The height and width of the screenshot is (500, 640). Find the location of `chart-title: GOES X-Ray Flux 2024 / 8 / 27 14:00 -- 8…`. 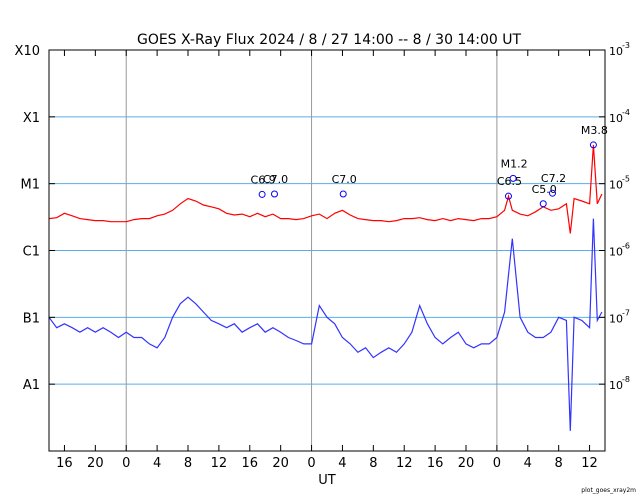

chart-title: GOES X-Ray Flux 2024 / 8 / 27 14:00 -- 8… is located at coordinates (329, 40).